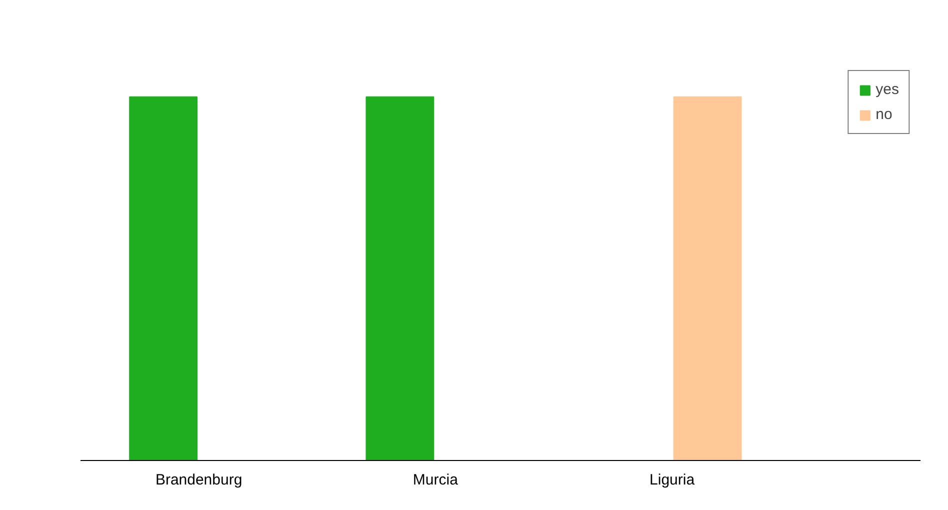  I want to click on x-tick-label: Liguria, so click(673, 480).